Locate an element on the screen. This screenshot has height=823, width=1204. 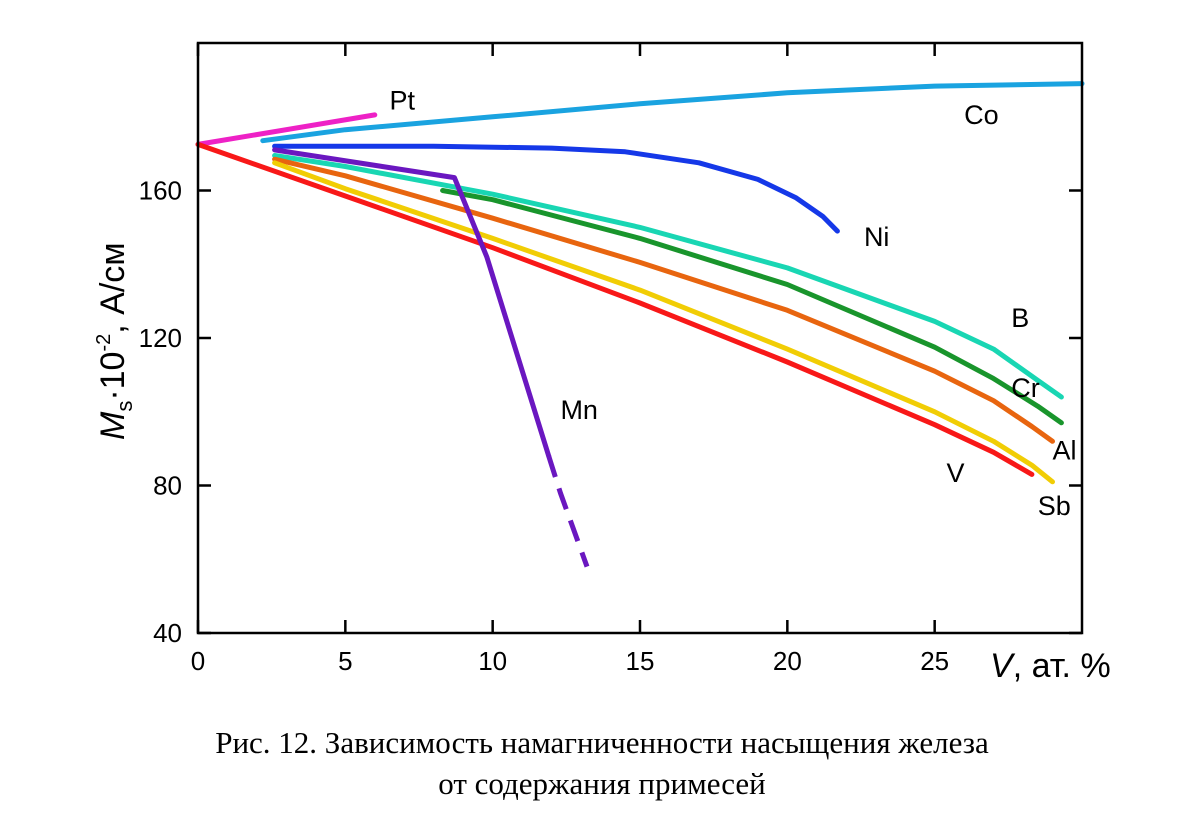
series-label-b: B is located at coordinates (1020, 318).